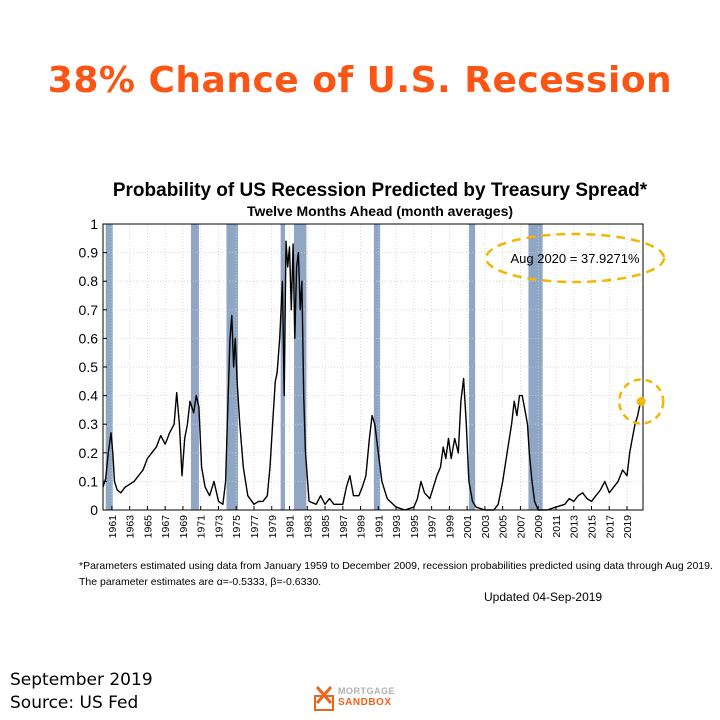 This screenshot has height=720, width=720. I want to click on x-tick-label: 1965, so click(148, 527).